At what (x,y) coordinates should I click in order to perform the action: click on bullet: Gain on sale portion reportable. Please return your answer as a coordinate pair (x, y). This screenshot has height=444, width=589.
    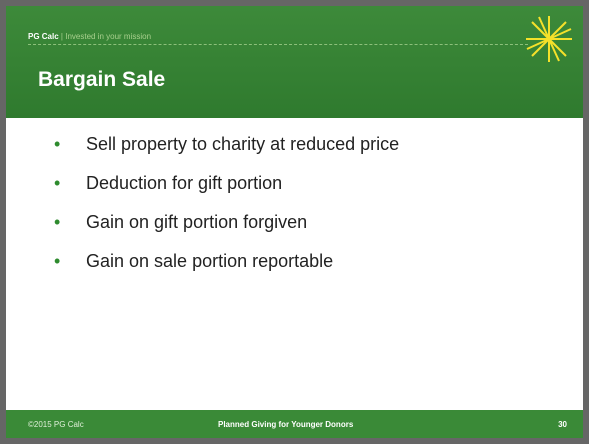
    Looking at the image, I should click on (225, 261).